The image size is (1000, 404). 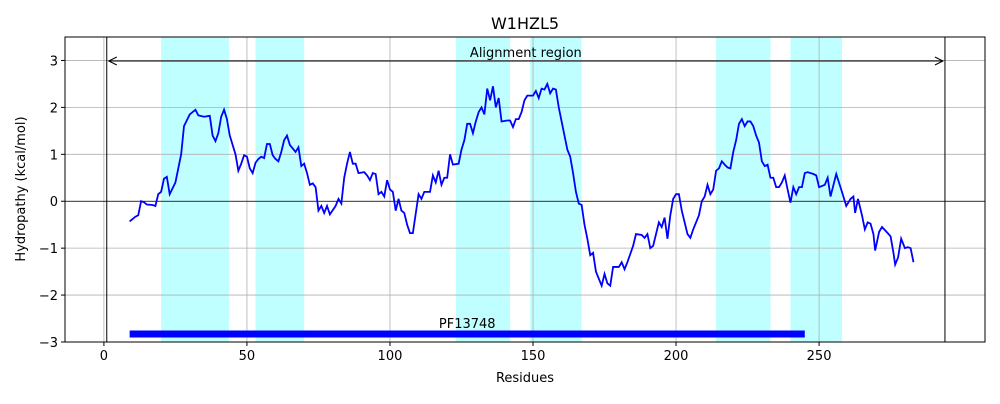 I want to click on x-tick-label: 250, so click(x=819, y=356).